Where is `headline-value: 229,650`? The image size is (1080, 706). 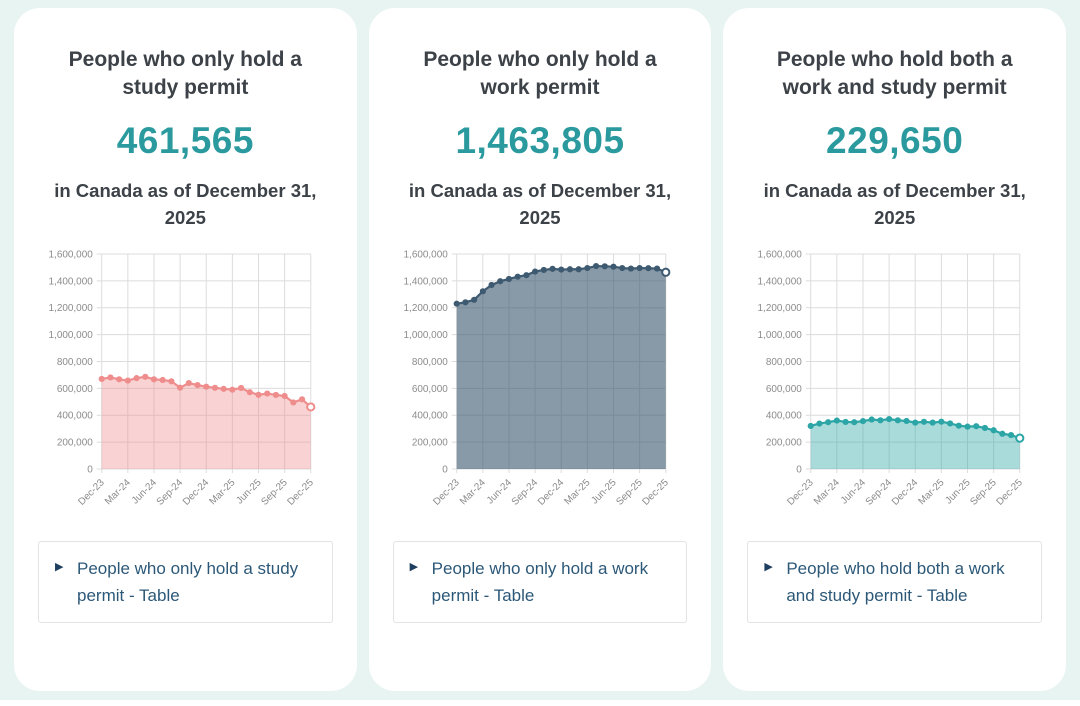 headline-value: 229,650 is located at coordinates (895, 140).